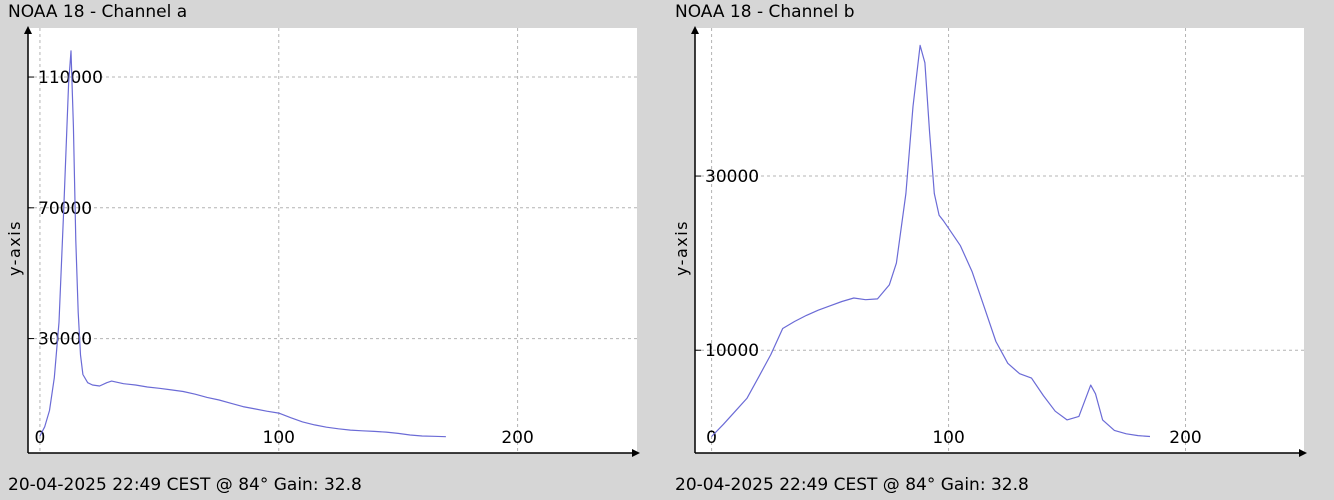 The width and height of the screenshot is (1334, 500). What do you see at coordinates (732, 351) in the screenshot?
I see `y-tick-label: 10000` at bounding box center [732, 351].